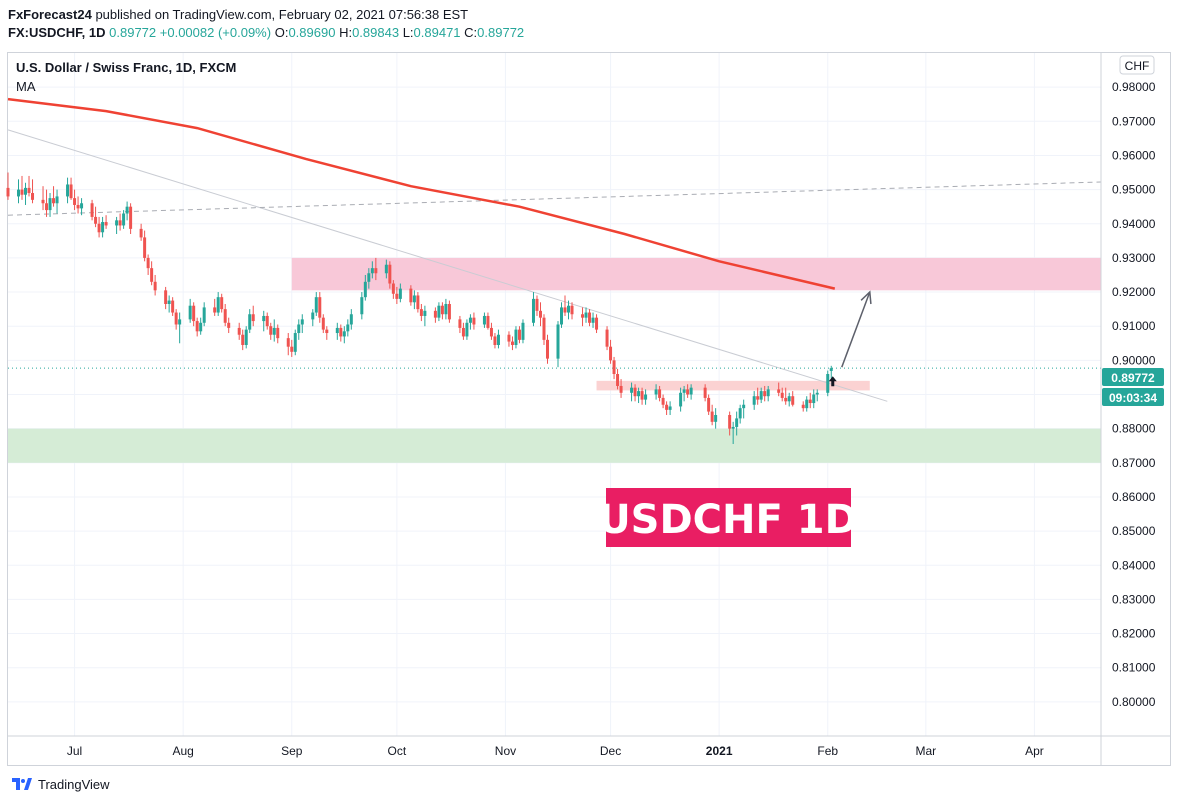  What do you see at coordinates (926, 751) in the screenshot?
I see `x-tick-label: Mar` at bounding box center [926, 751].